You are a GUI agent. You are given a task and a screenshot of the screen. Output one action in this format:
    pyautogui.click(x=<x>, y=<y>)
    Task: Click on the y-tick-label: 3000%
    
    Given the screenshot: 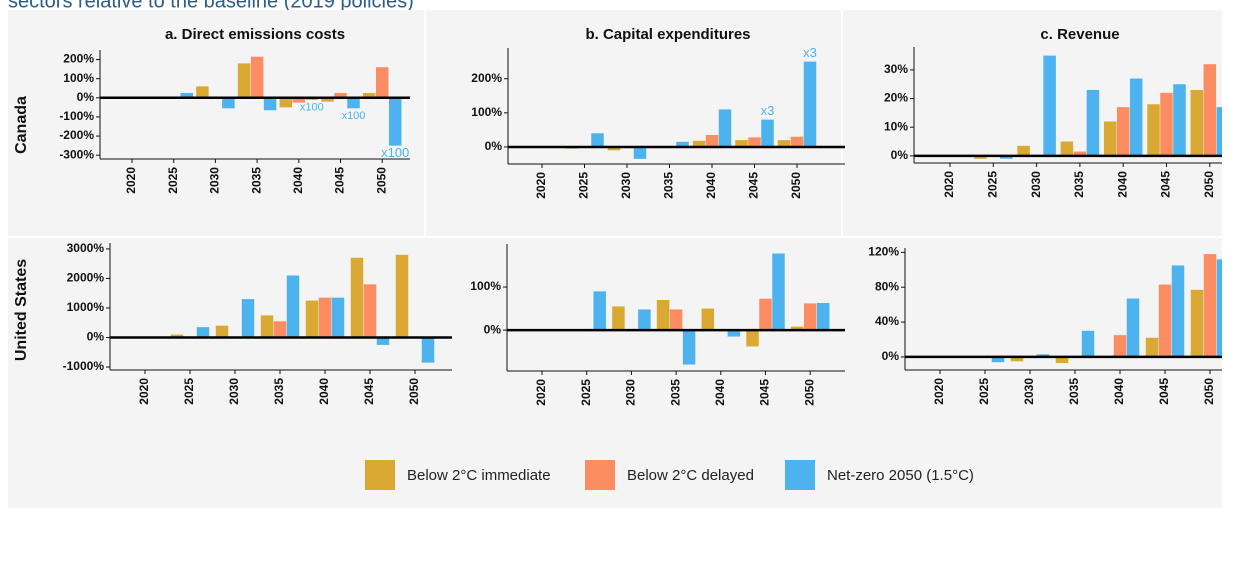 What is the action you would take?
    pyautogui.click(x=86, y=248)
    